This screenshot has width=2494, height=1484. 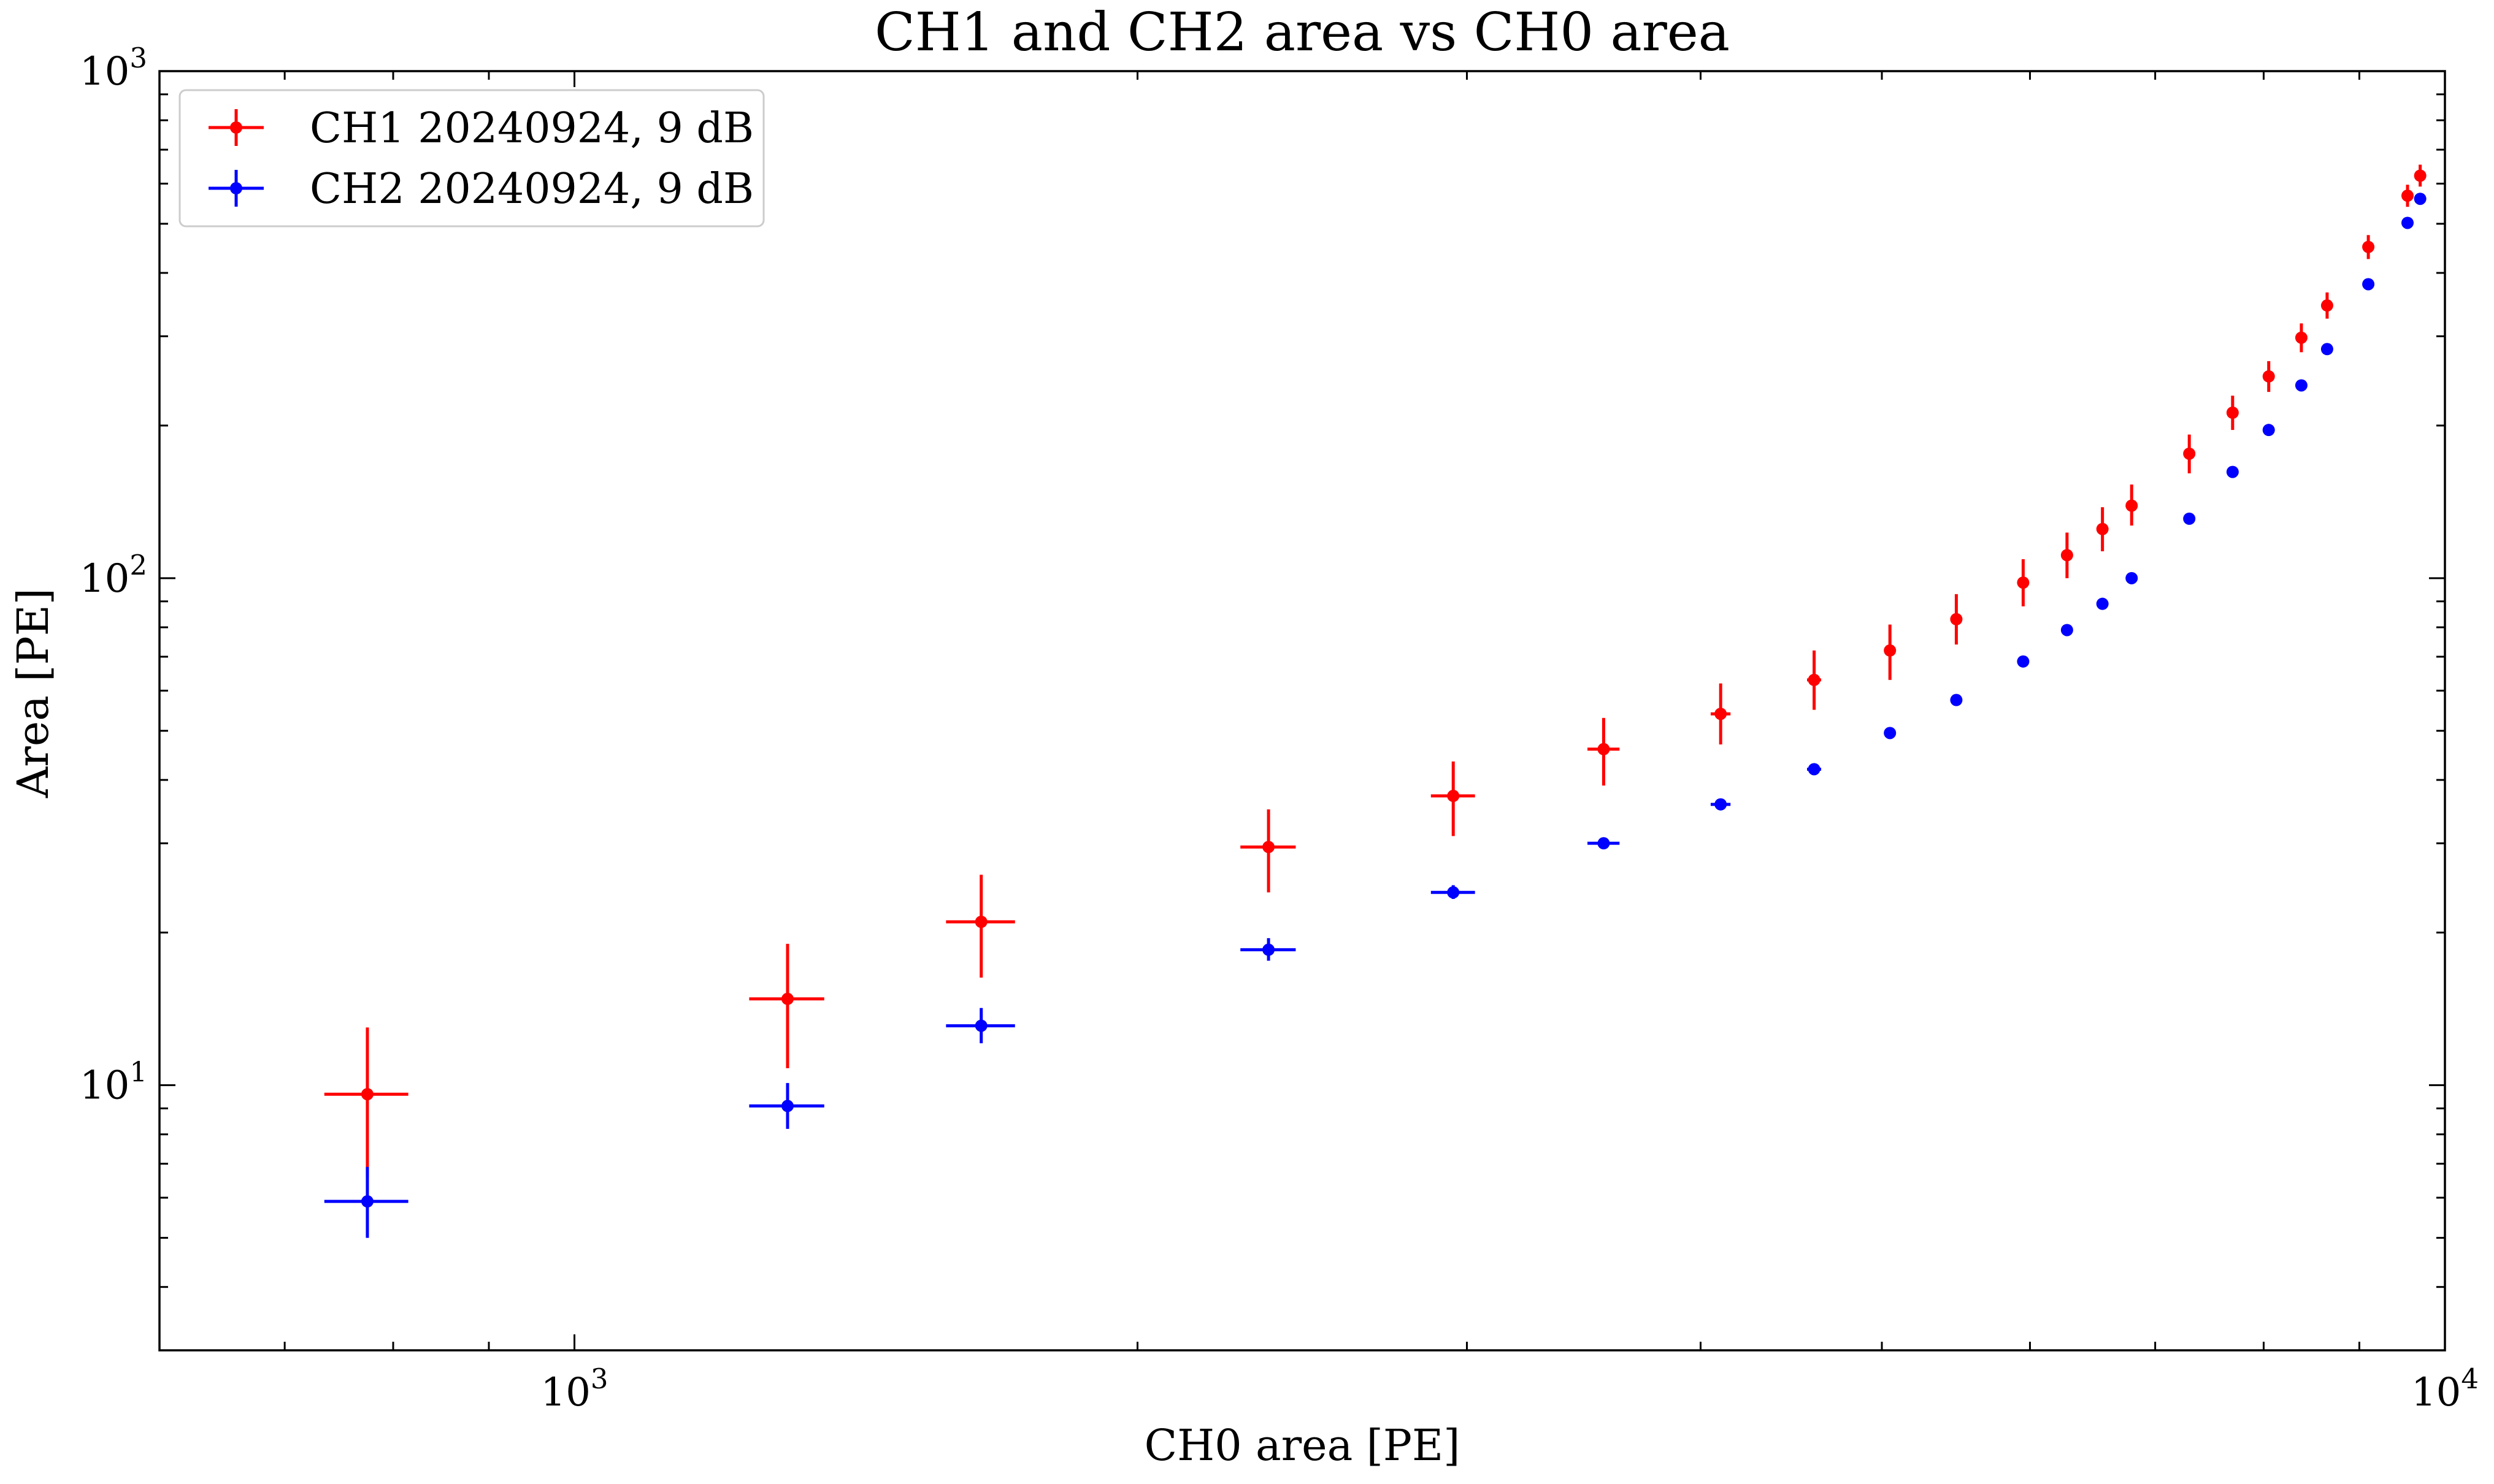 I want to click on y-axis-label: Area [PE], so click(x=33, y=693).